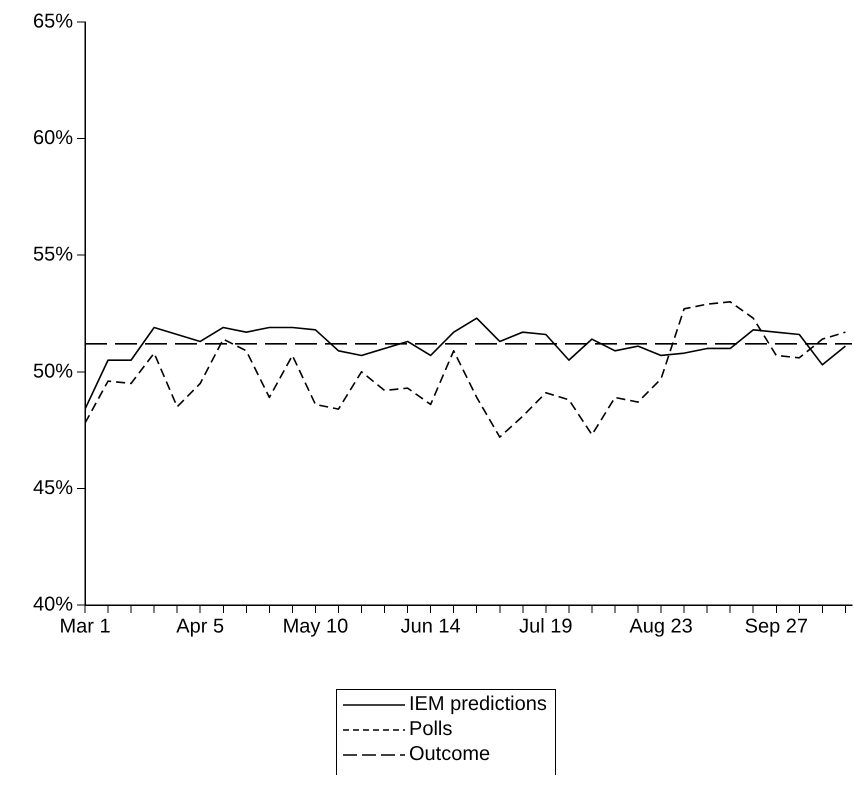  What do you see at coordinates (53, 487) in the screenshot?
I see `y-tick-label: 45%` at bounding box center [53, 487].